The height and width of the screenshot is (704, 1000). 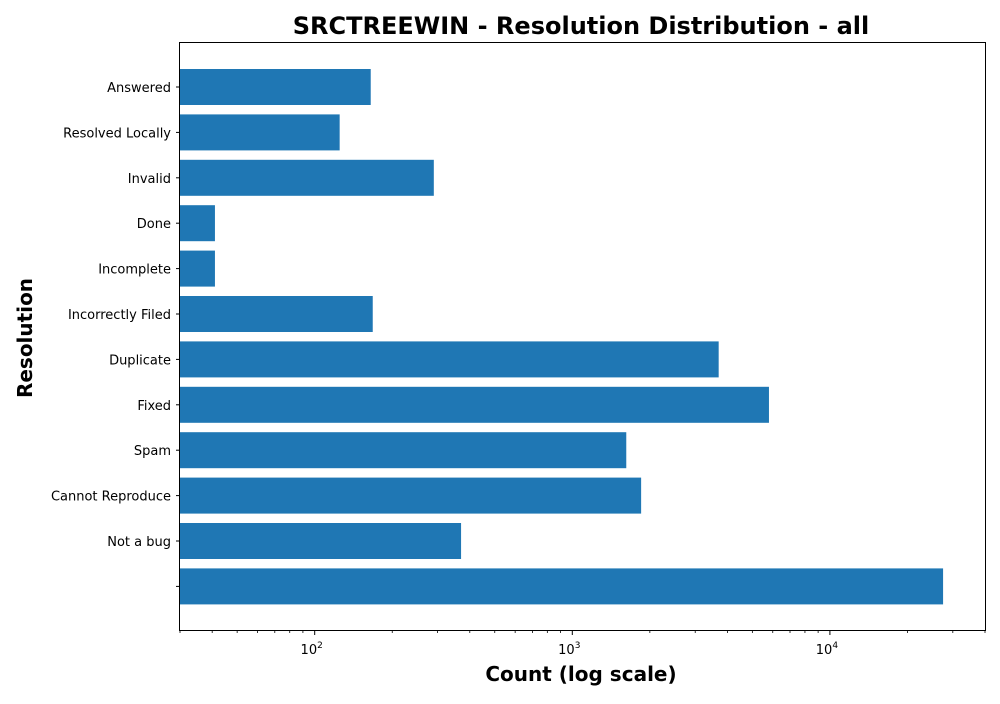 I want to click on y-tick-label: Fixed, so click(x=154, y=406).